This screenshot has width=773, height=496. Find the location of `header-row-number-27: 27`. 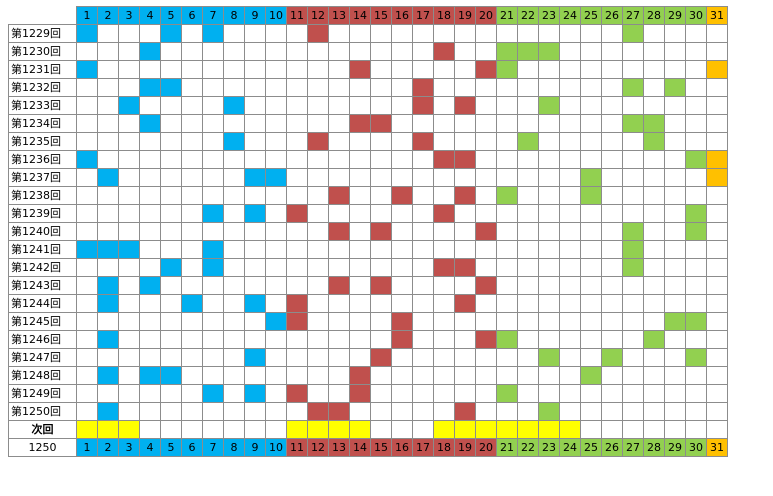

header-row-number-27: 27 is located at coordinates (633, 15).